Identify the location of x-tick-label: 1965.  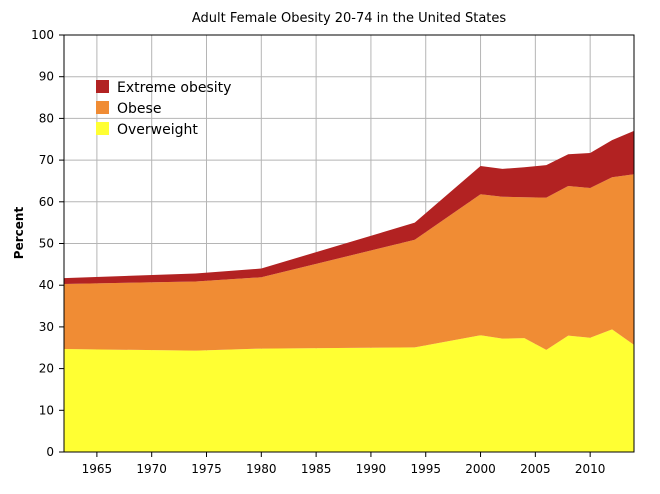
(97, 469).